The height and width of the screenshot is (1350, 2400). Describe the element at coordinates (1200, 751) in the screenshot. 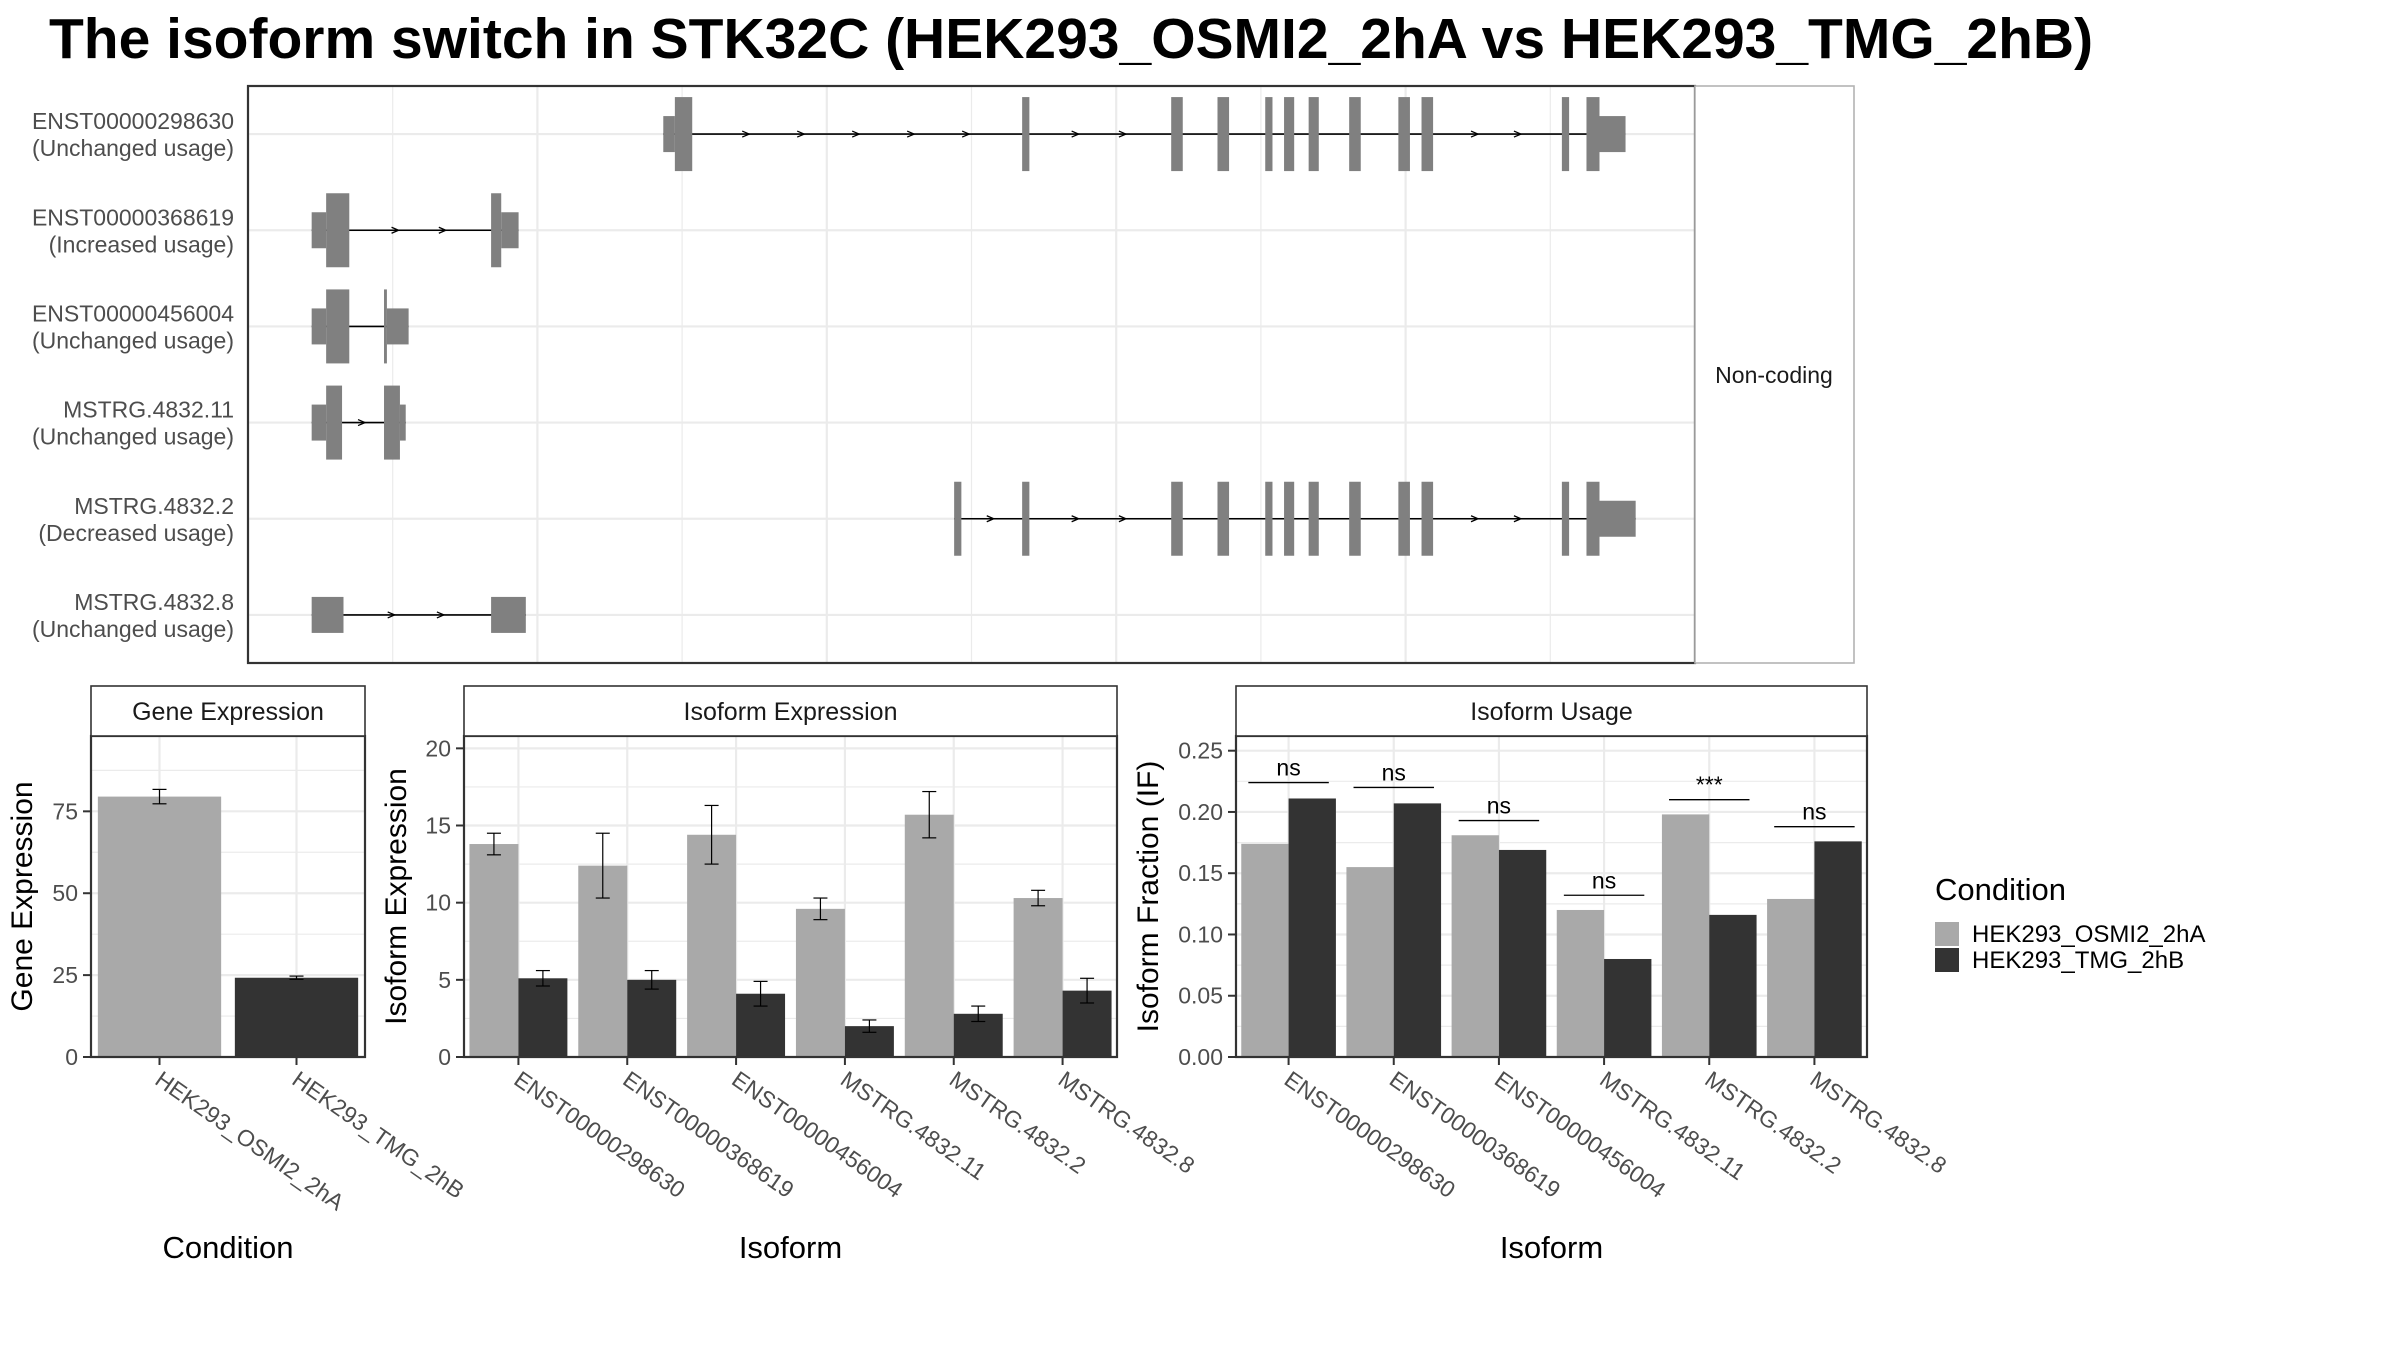

I see `y-tick-label: 0.25` at that location.